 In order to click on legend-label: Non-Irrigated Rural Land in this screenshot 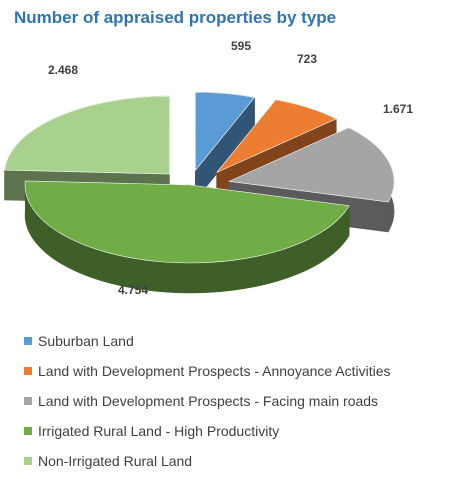, I will do `click(115, 461)`.